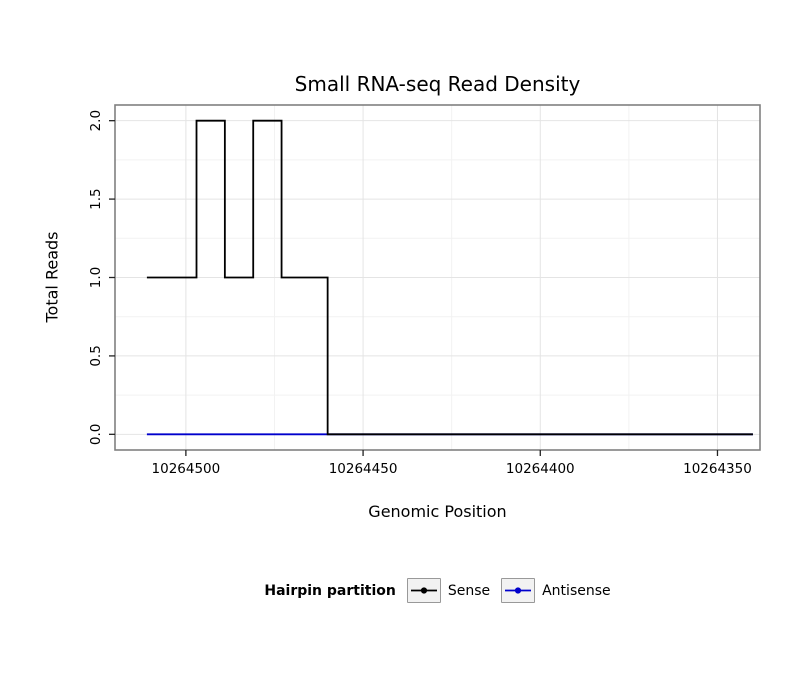 This screenshot has height=690, width=810. I want to click on legend-key-antisense-icon, so click(518, 590).